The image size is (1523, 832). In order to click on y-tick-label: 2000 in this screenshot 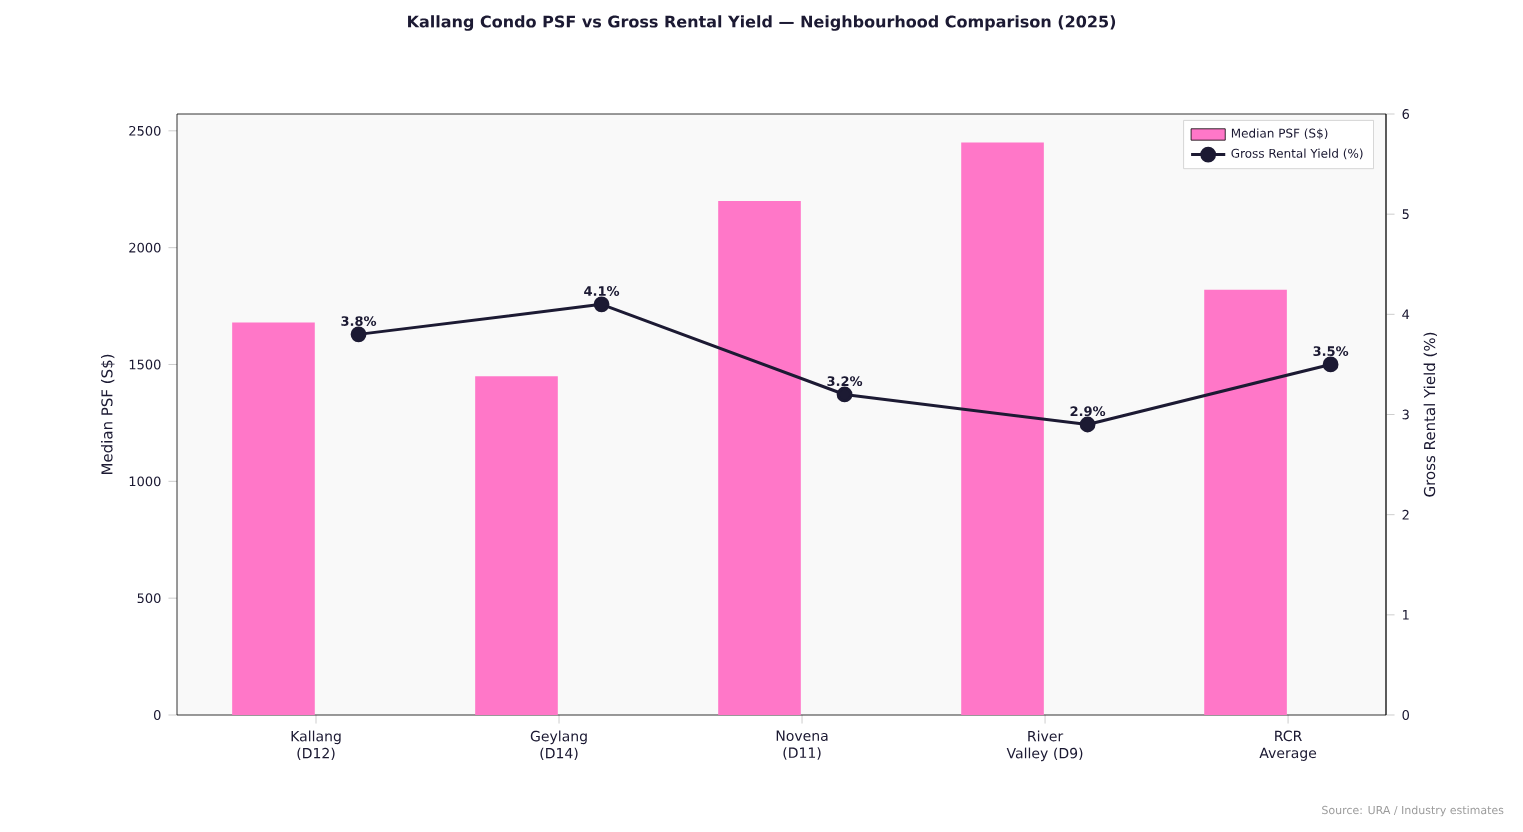, I will do `click(145, 247)`.